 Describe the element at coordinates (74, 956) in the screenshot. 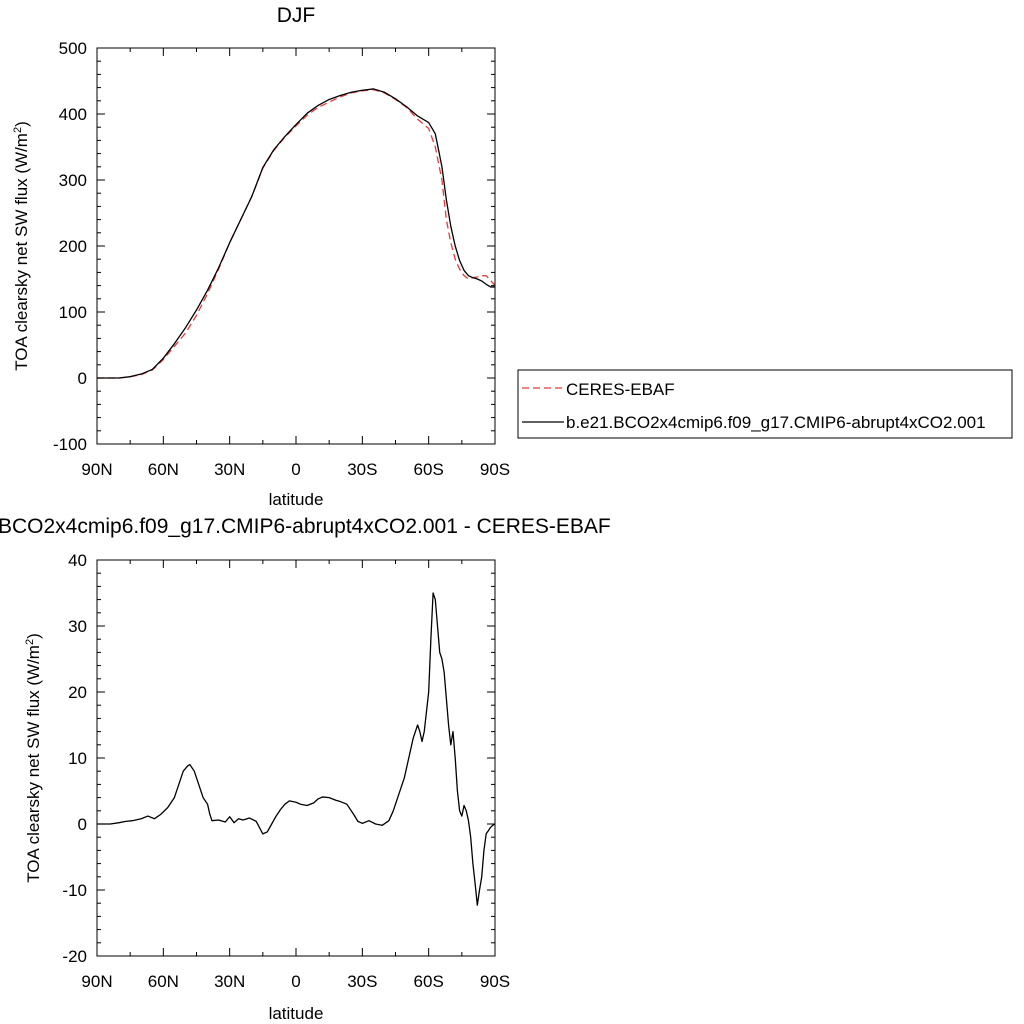

I see `y-tick-label: -20` at that location.